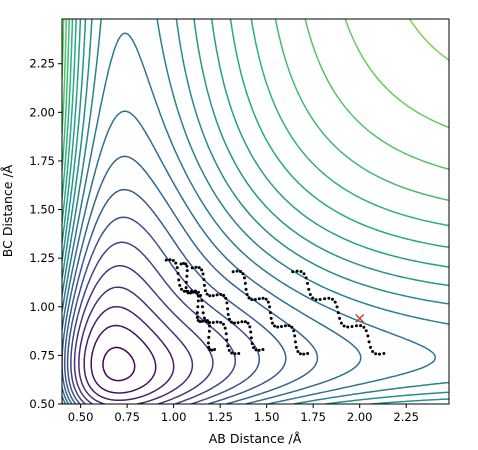  What do you see at coordinates (127, 417) in the screenshot?
I see `x-tick-label-1: 0.75` at bounding box center [127, 417].